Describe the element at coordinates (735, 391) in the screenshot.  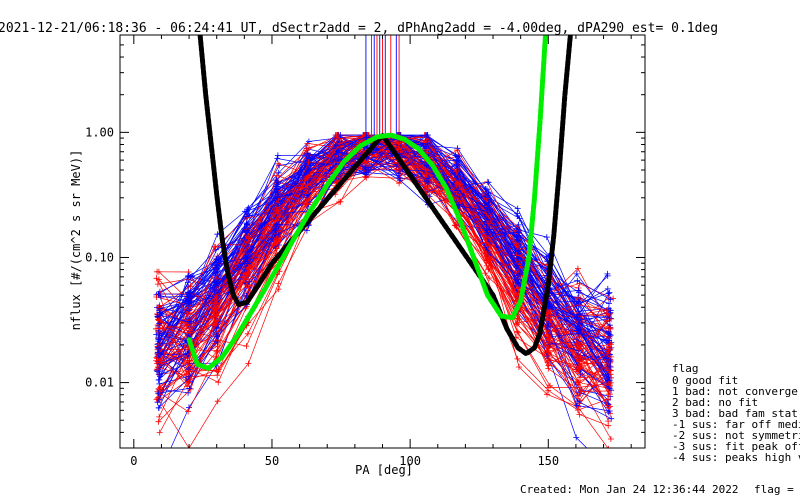
I see `legend-item: 1 bad: not converge` at that location.